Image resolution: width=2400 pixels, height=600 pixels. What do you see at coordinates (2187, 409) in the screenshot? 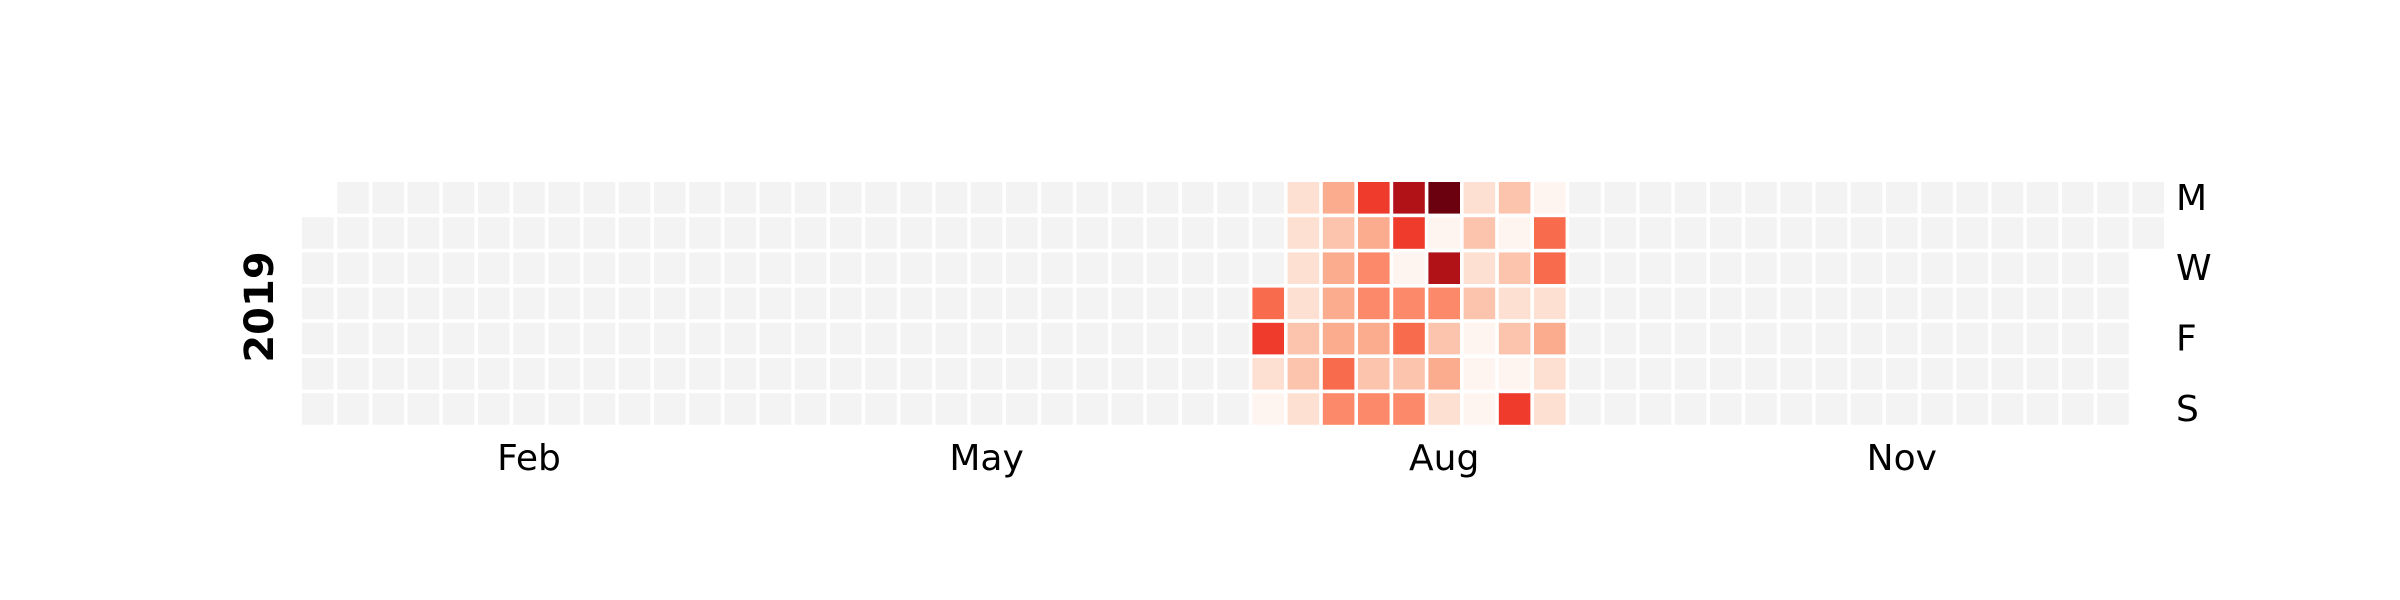
I see `y-tick-label: S` at bounding box center [2187, 409].